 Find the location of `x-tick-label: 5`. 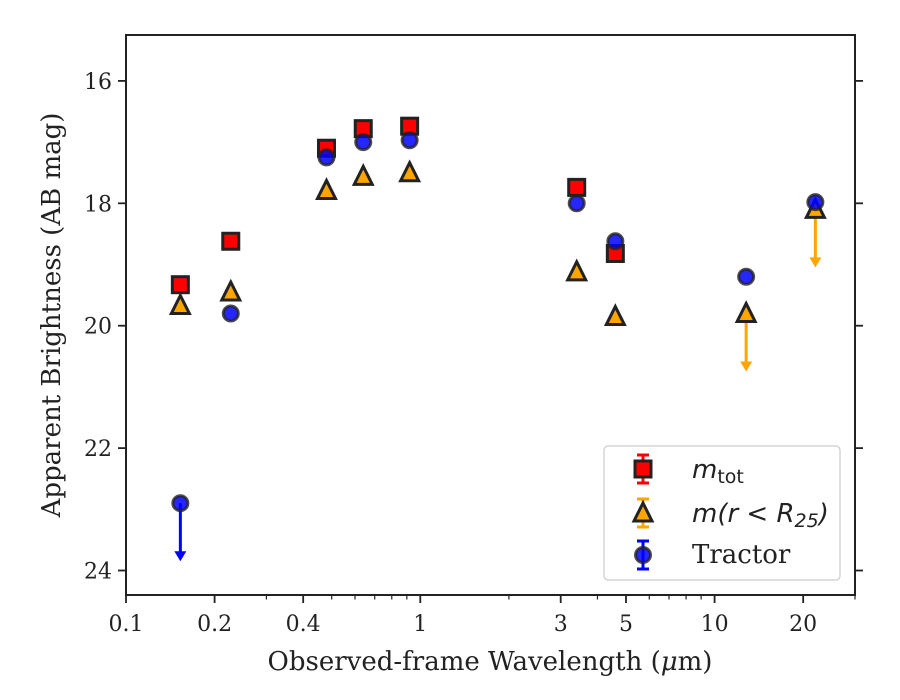

x-tick-label: 5 is located at coordinates (626, 624).